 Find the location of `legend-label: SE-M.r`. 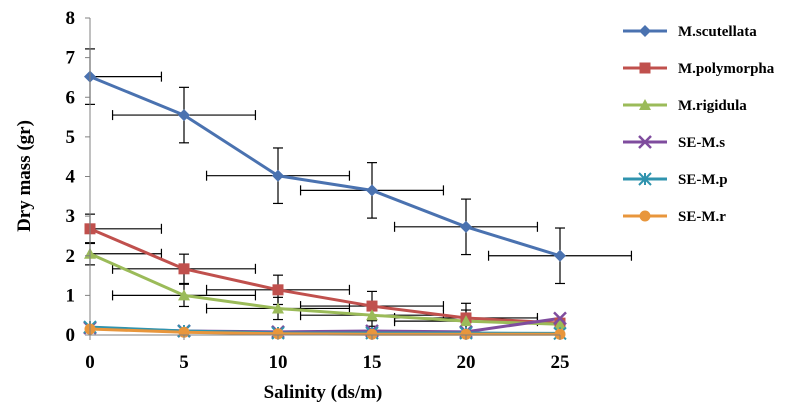

legend-label: SE-M.r is located at coordinates (702, 217).